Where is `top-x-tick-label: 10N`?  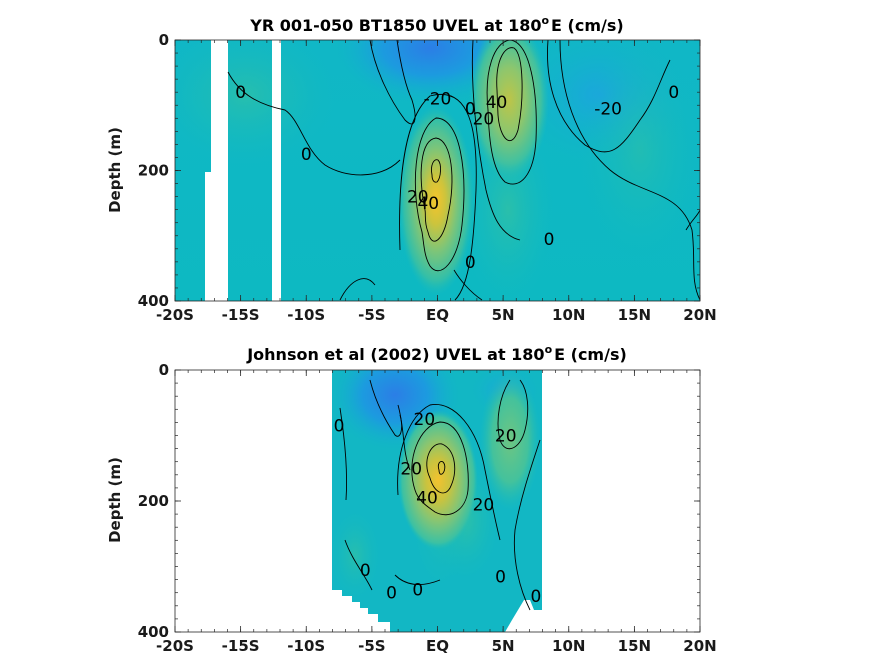
top-x-tick-label: 10N is located at coordinates (568, 315).